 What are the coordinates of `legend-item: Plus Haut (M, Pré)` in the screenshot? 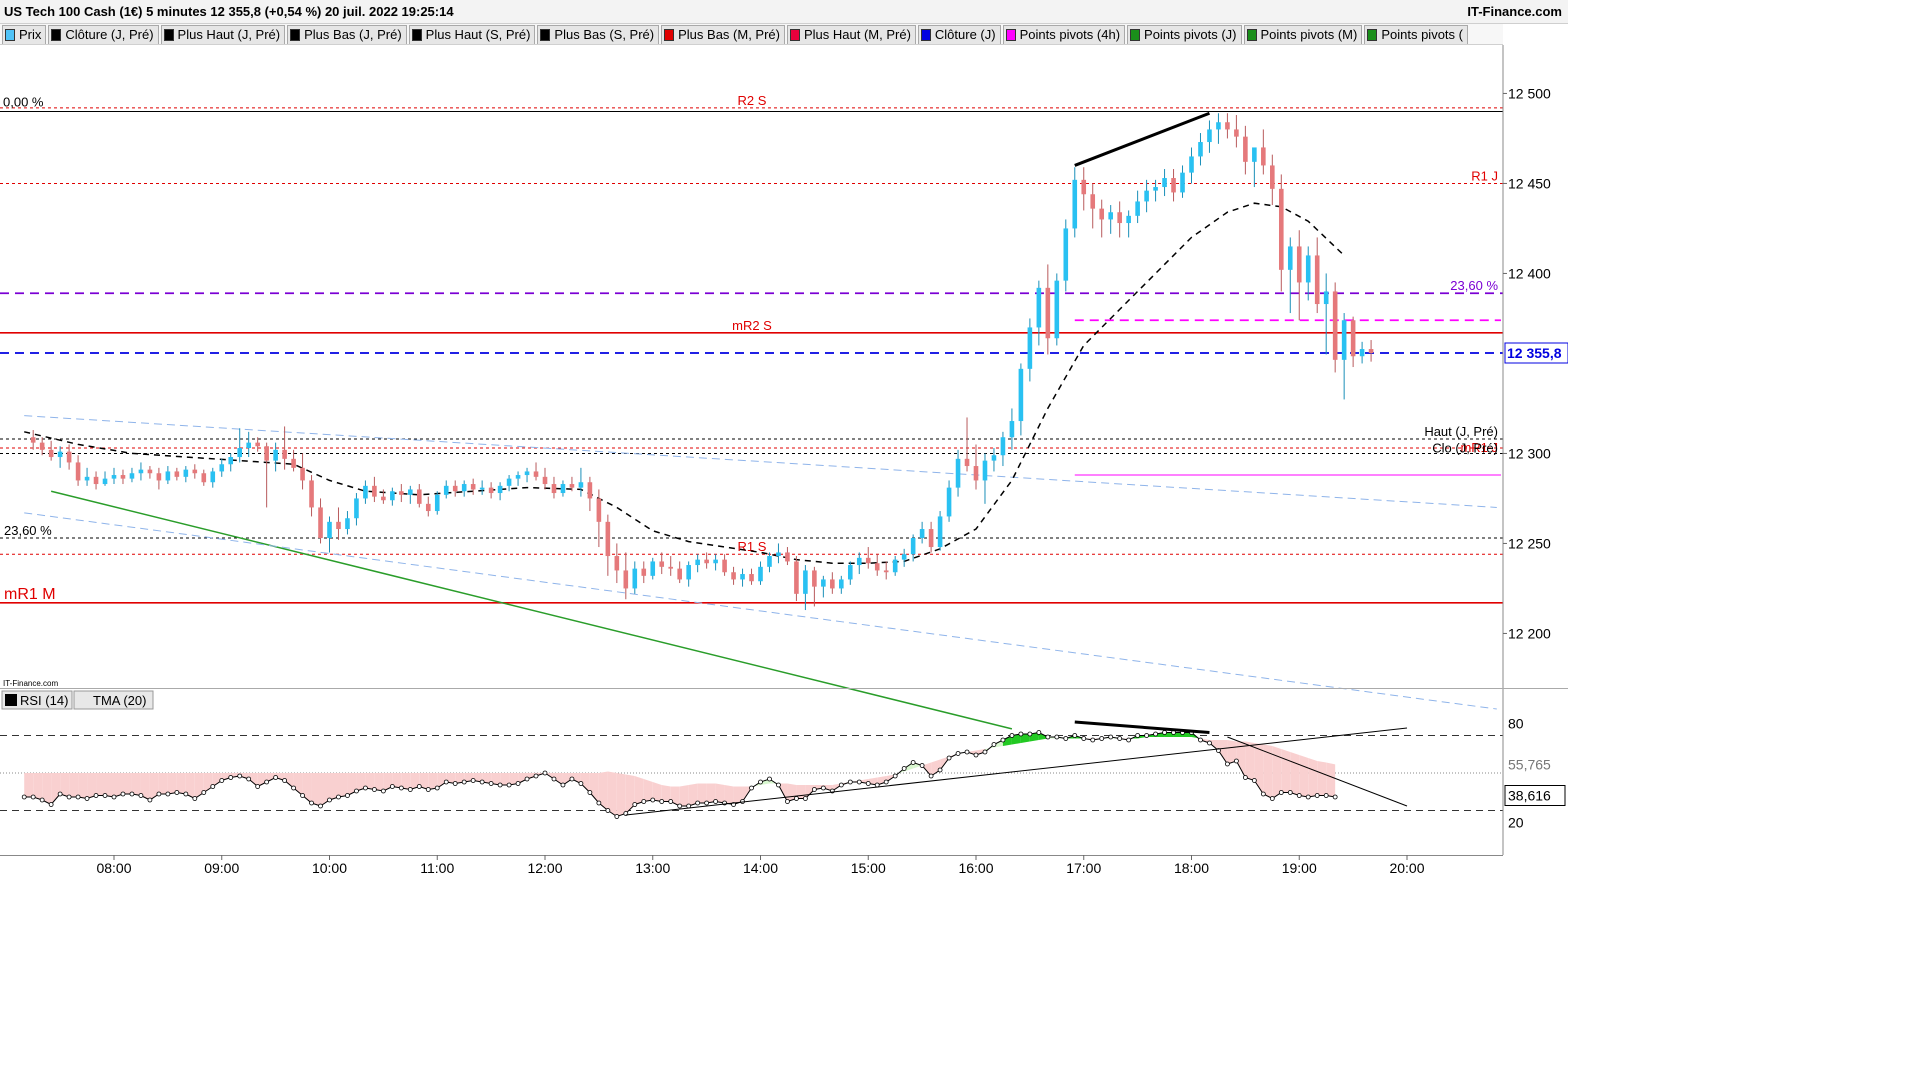 It's located at (851, 34).